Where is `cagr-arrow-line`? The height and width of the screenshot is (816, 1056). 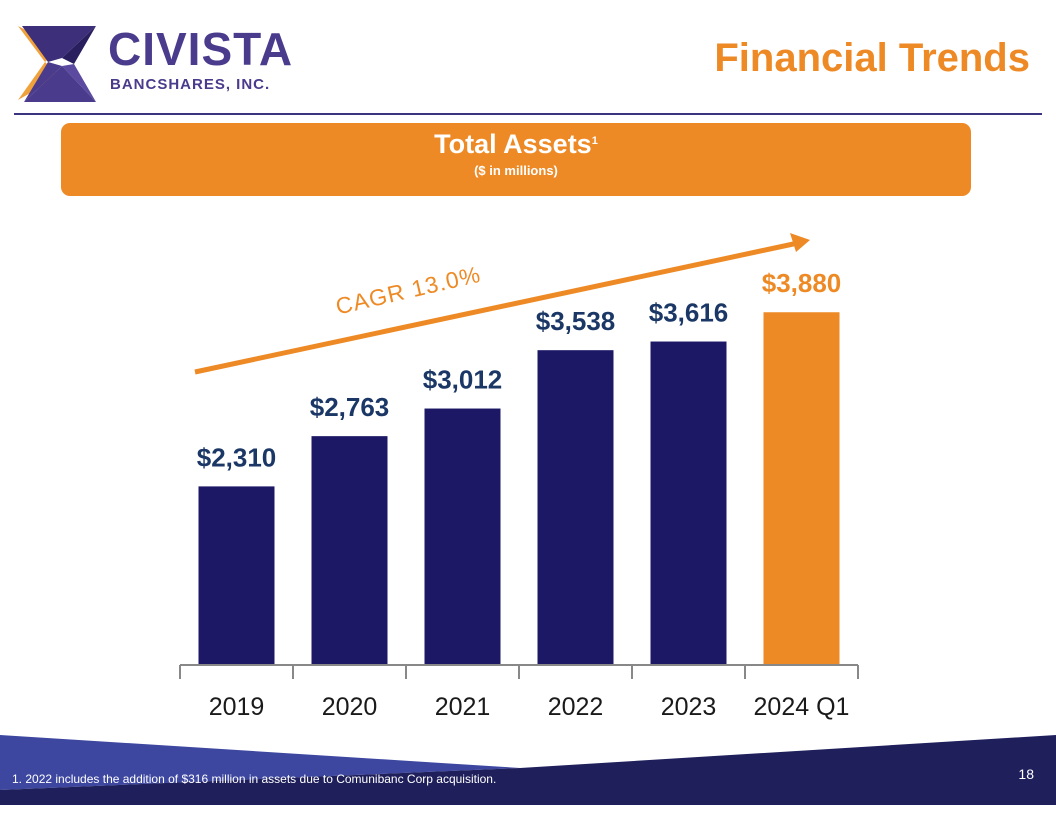 cagr-arrow-line is located at coordinates (496, 307).